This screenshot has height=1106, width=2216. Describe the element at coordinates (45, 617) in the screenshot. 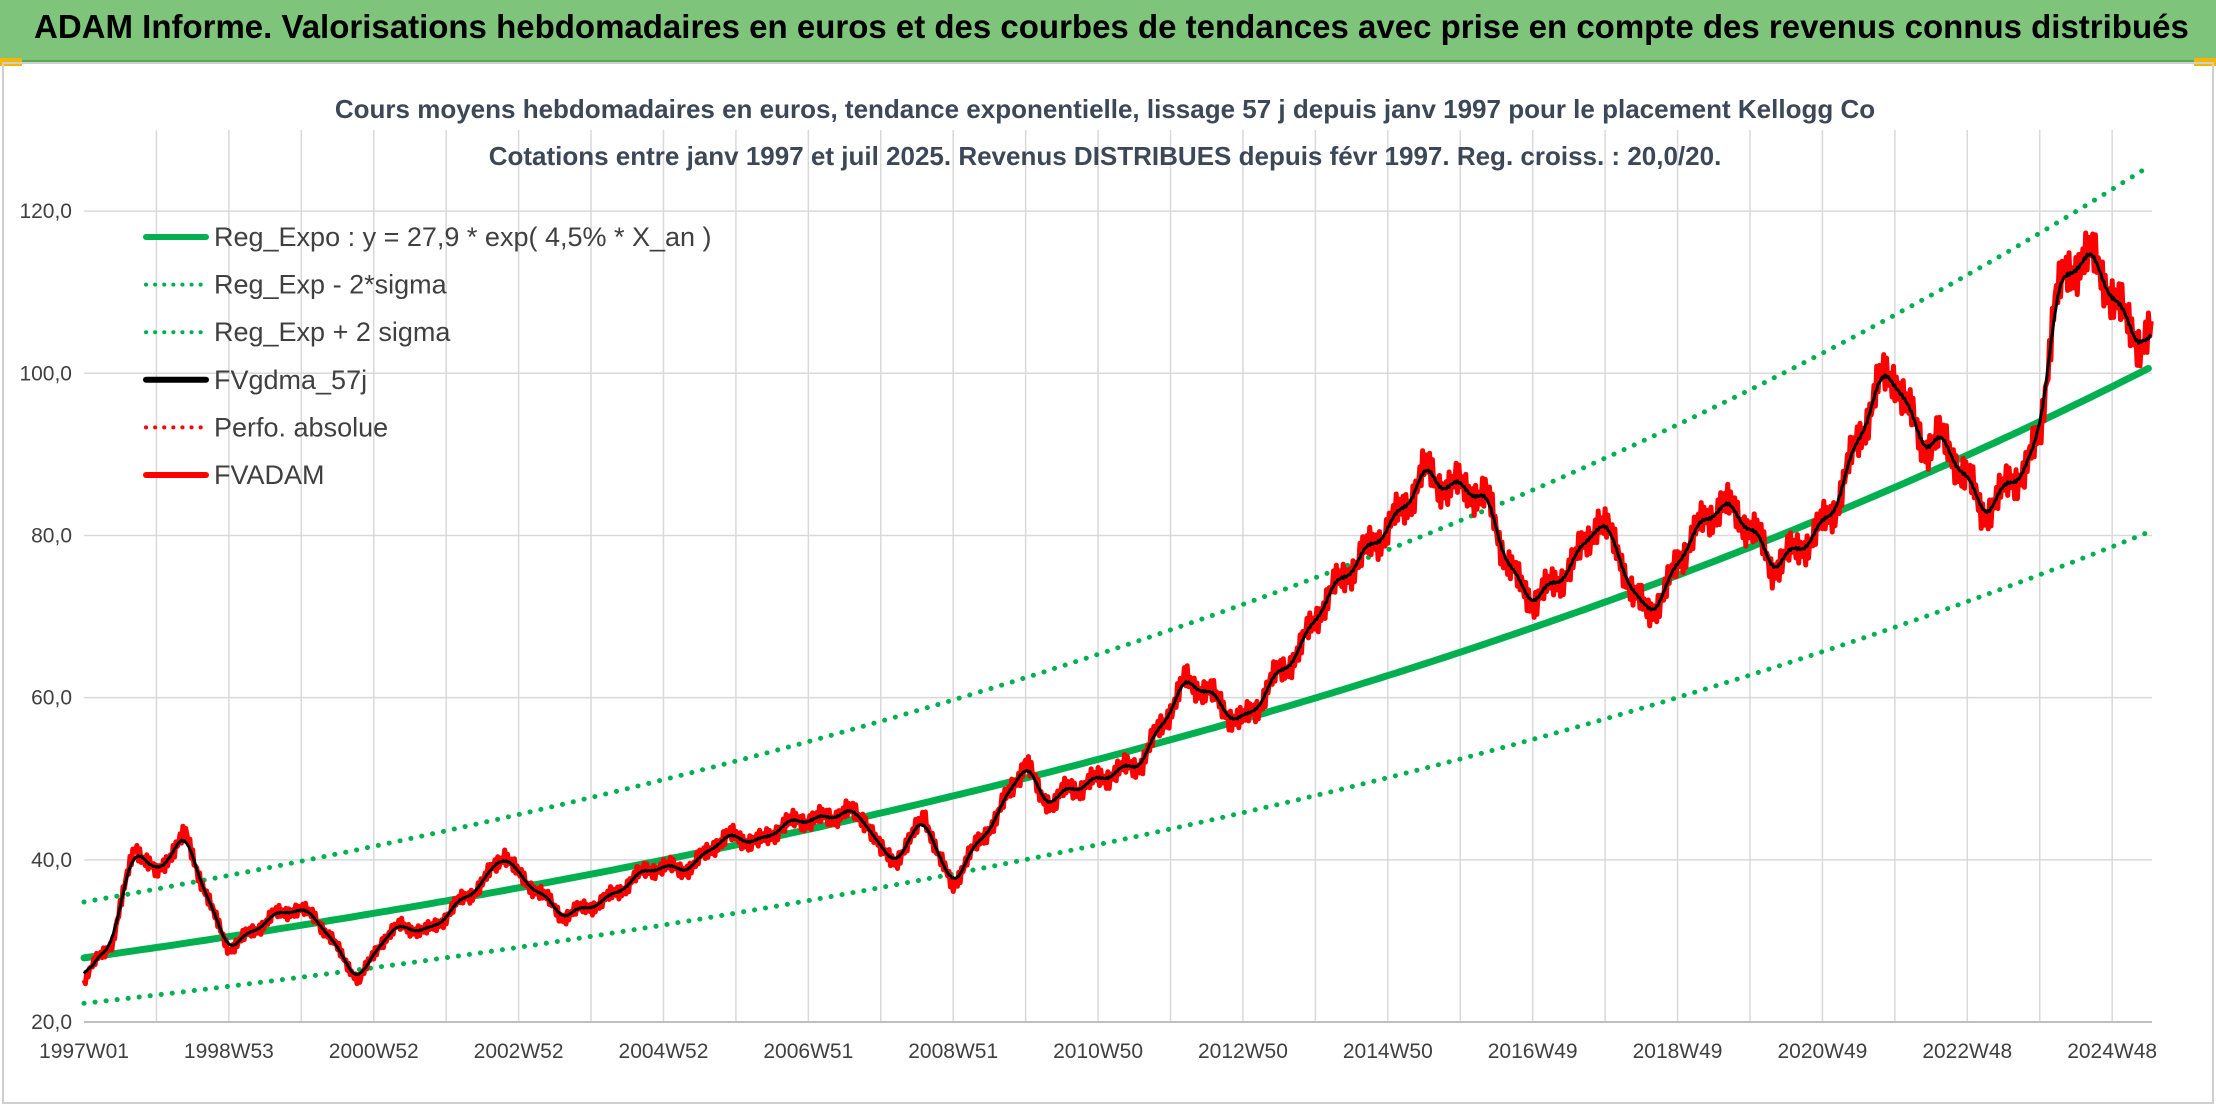

I see `y-axis-ticks: 20,0 40,0 60,0 80,0 100,0 120,0` at that location.